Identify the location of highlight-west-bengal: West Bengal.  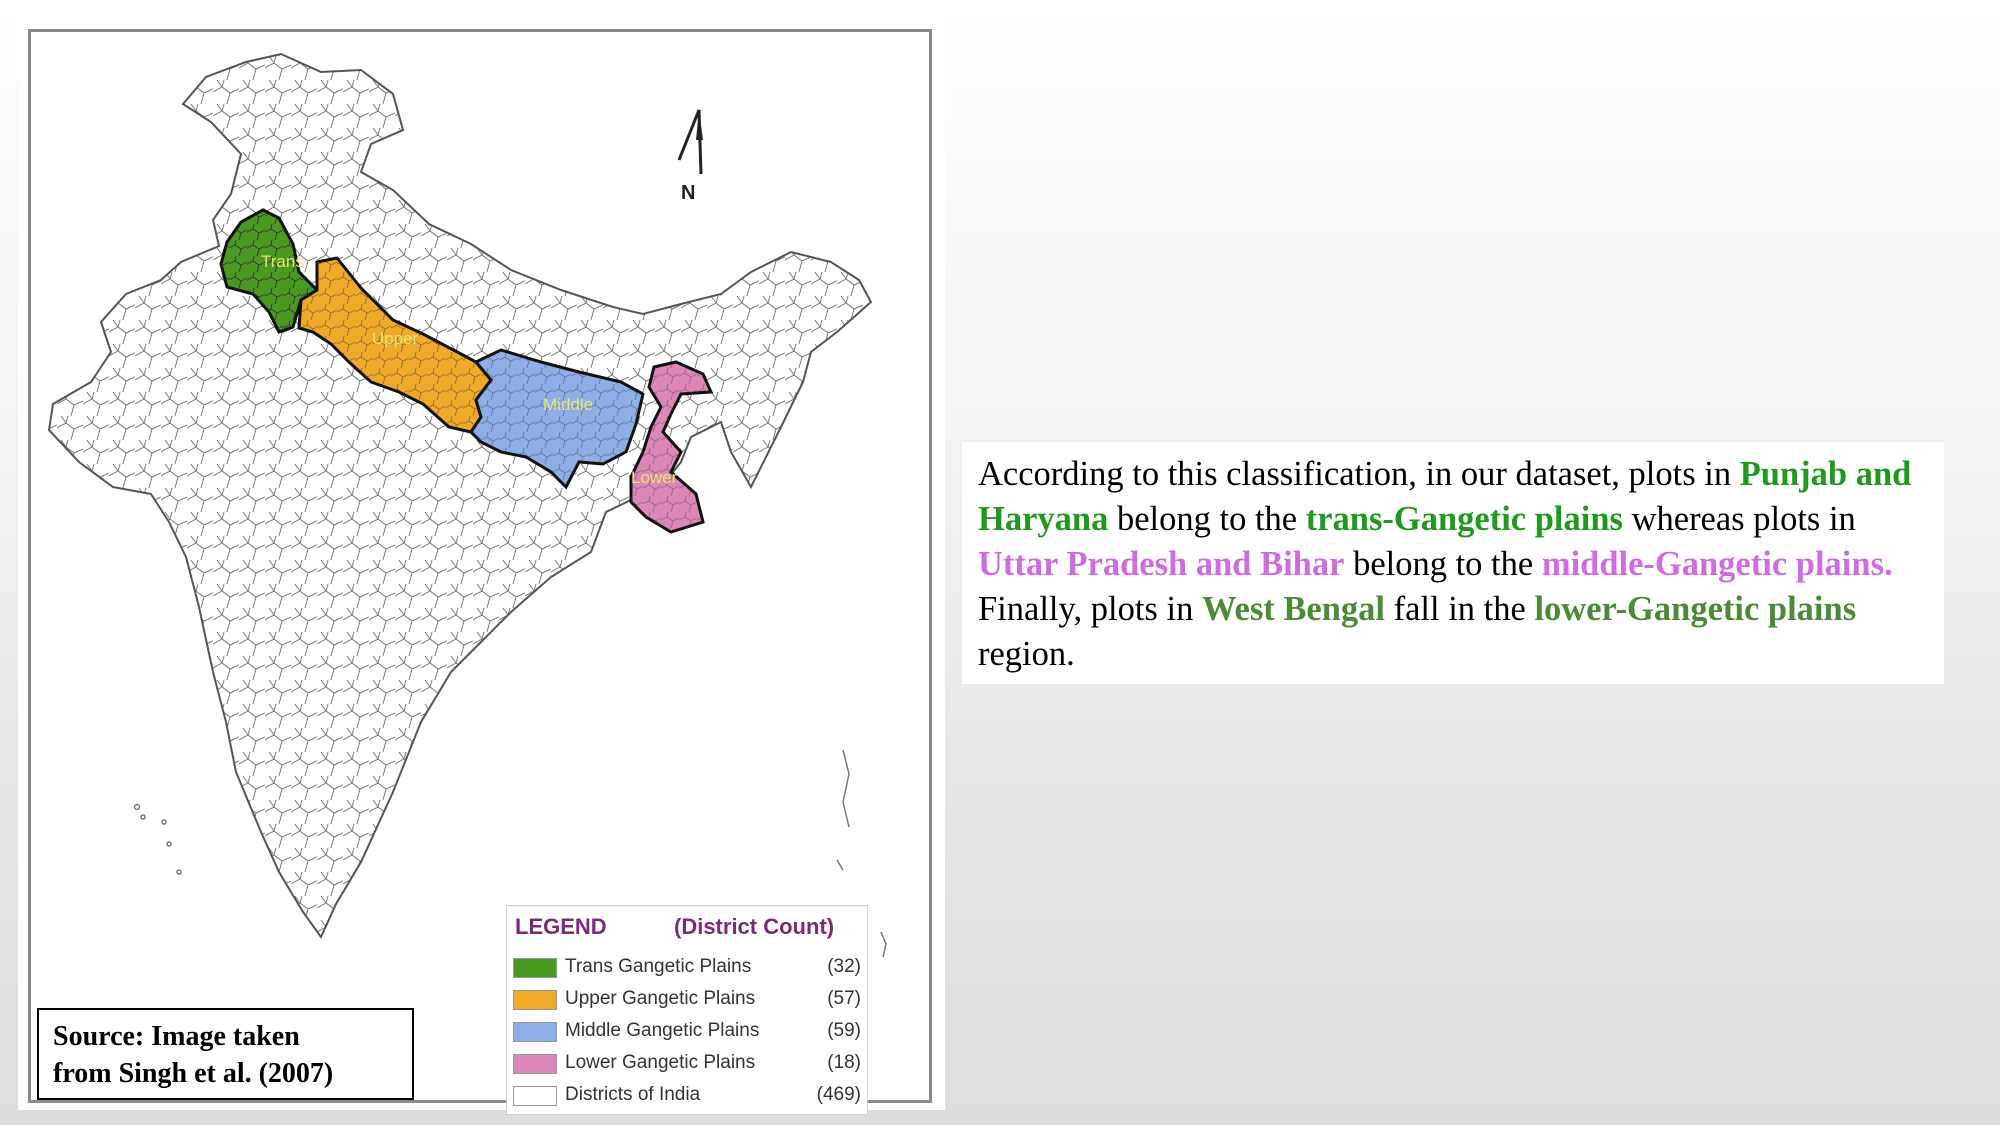
(1293, 609).